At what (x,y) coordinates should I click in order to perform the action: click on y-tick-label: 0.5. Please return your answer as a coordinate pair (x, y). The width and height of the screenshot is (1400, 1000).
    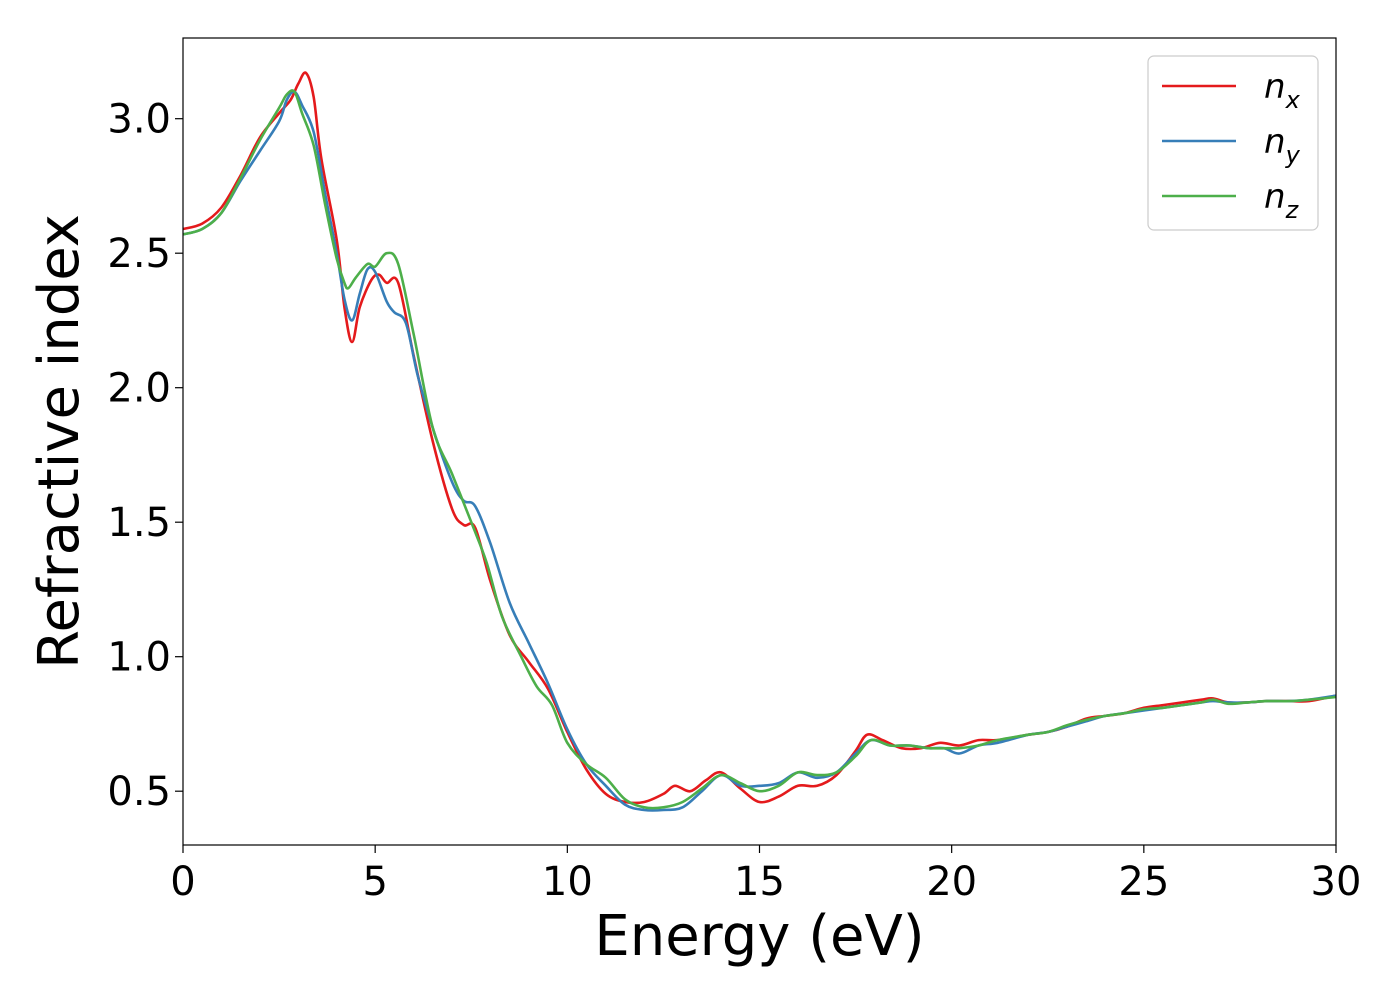
    Looking at the image, I should click on (139, 792).